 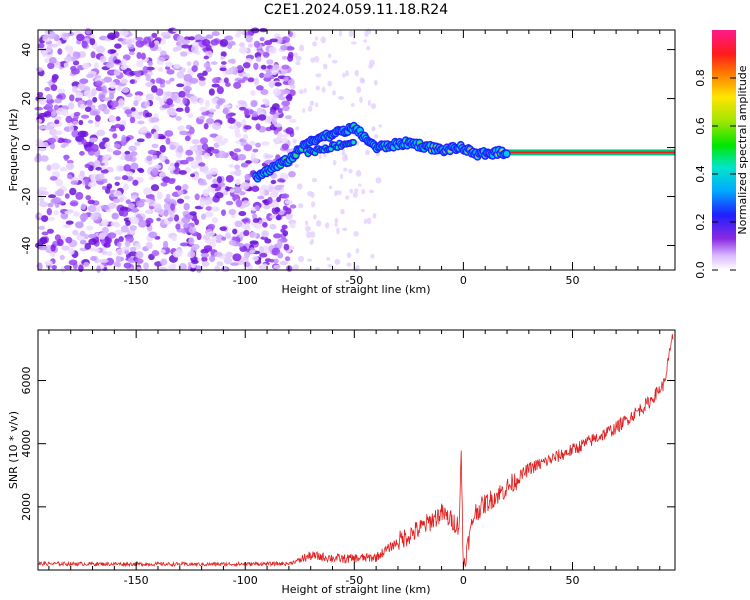 What do you see at coordinates (26, 147) in the screenshot?
I see `spectrogram-y-tick-label: 0` at bounding box center [26, 147].